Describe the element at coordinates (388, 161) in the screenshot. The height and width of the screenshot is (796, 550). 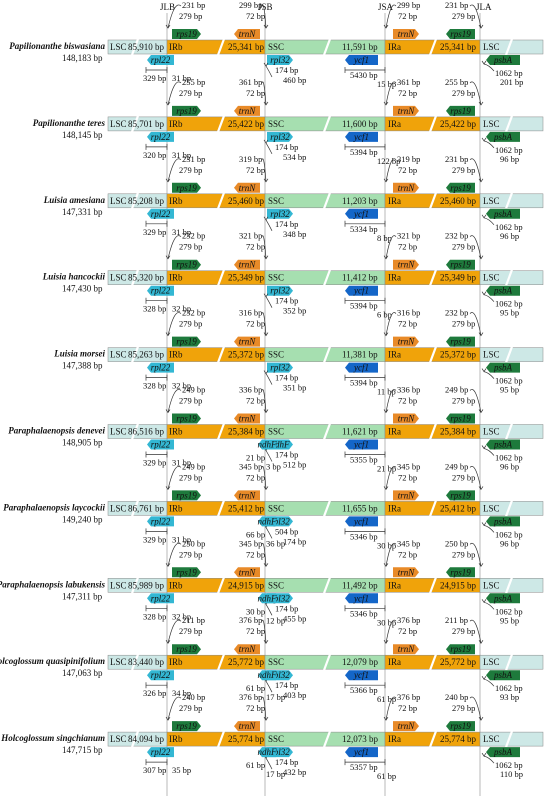
I see `ycf1-value-2: 122 bp` at that location.